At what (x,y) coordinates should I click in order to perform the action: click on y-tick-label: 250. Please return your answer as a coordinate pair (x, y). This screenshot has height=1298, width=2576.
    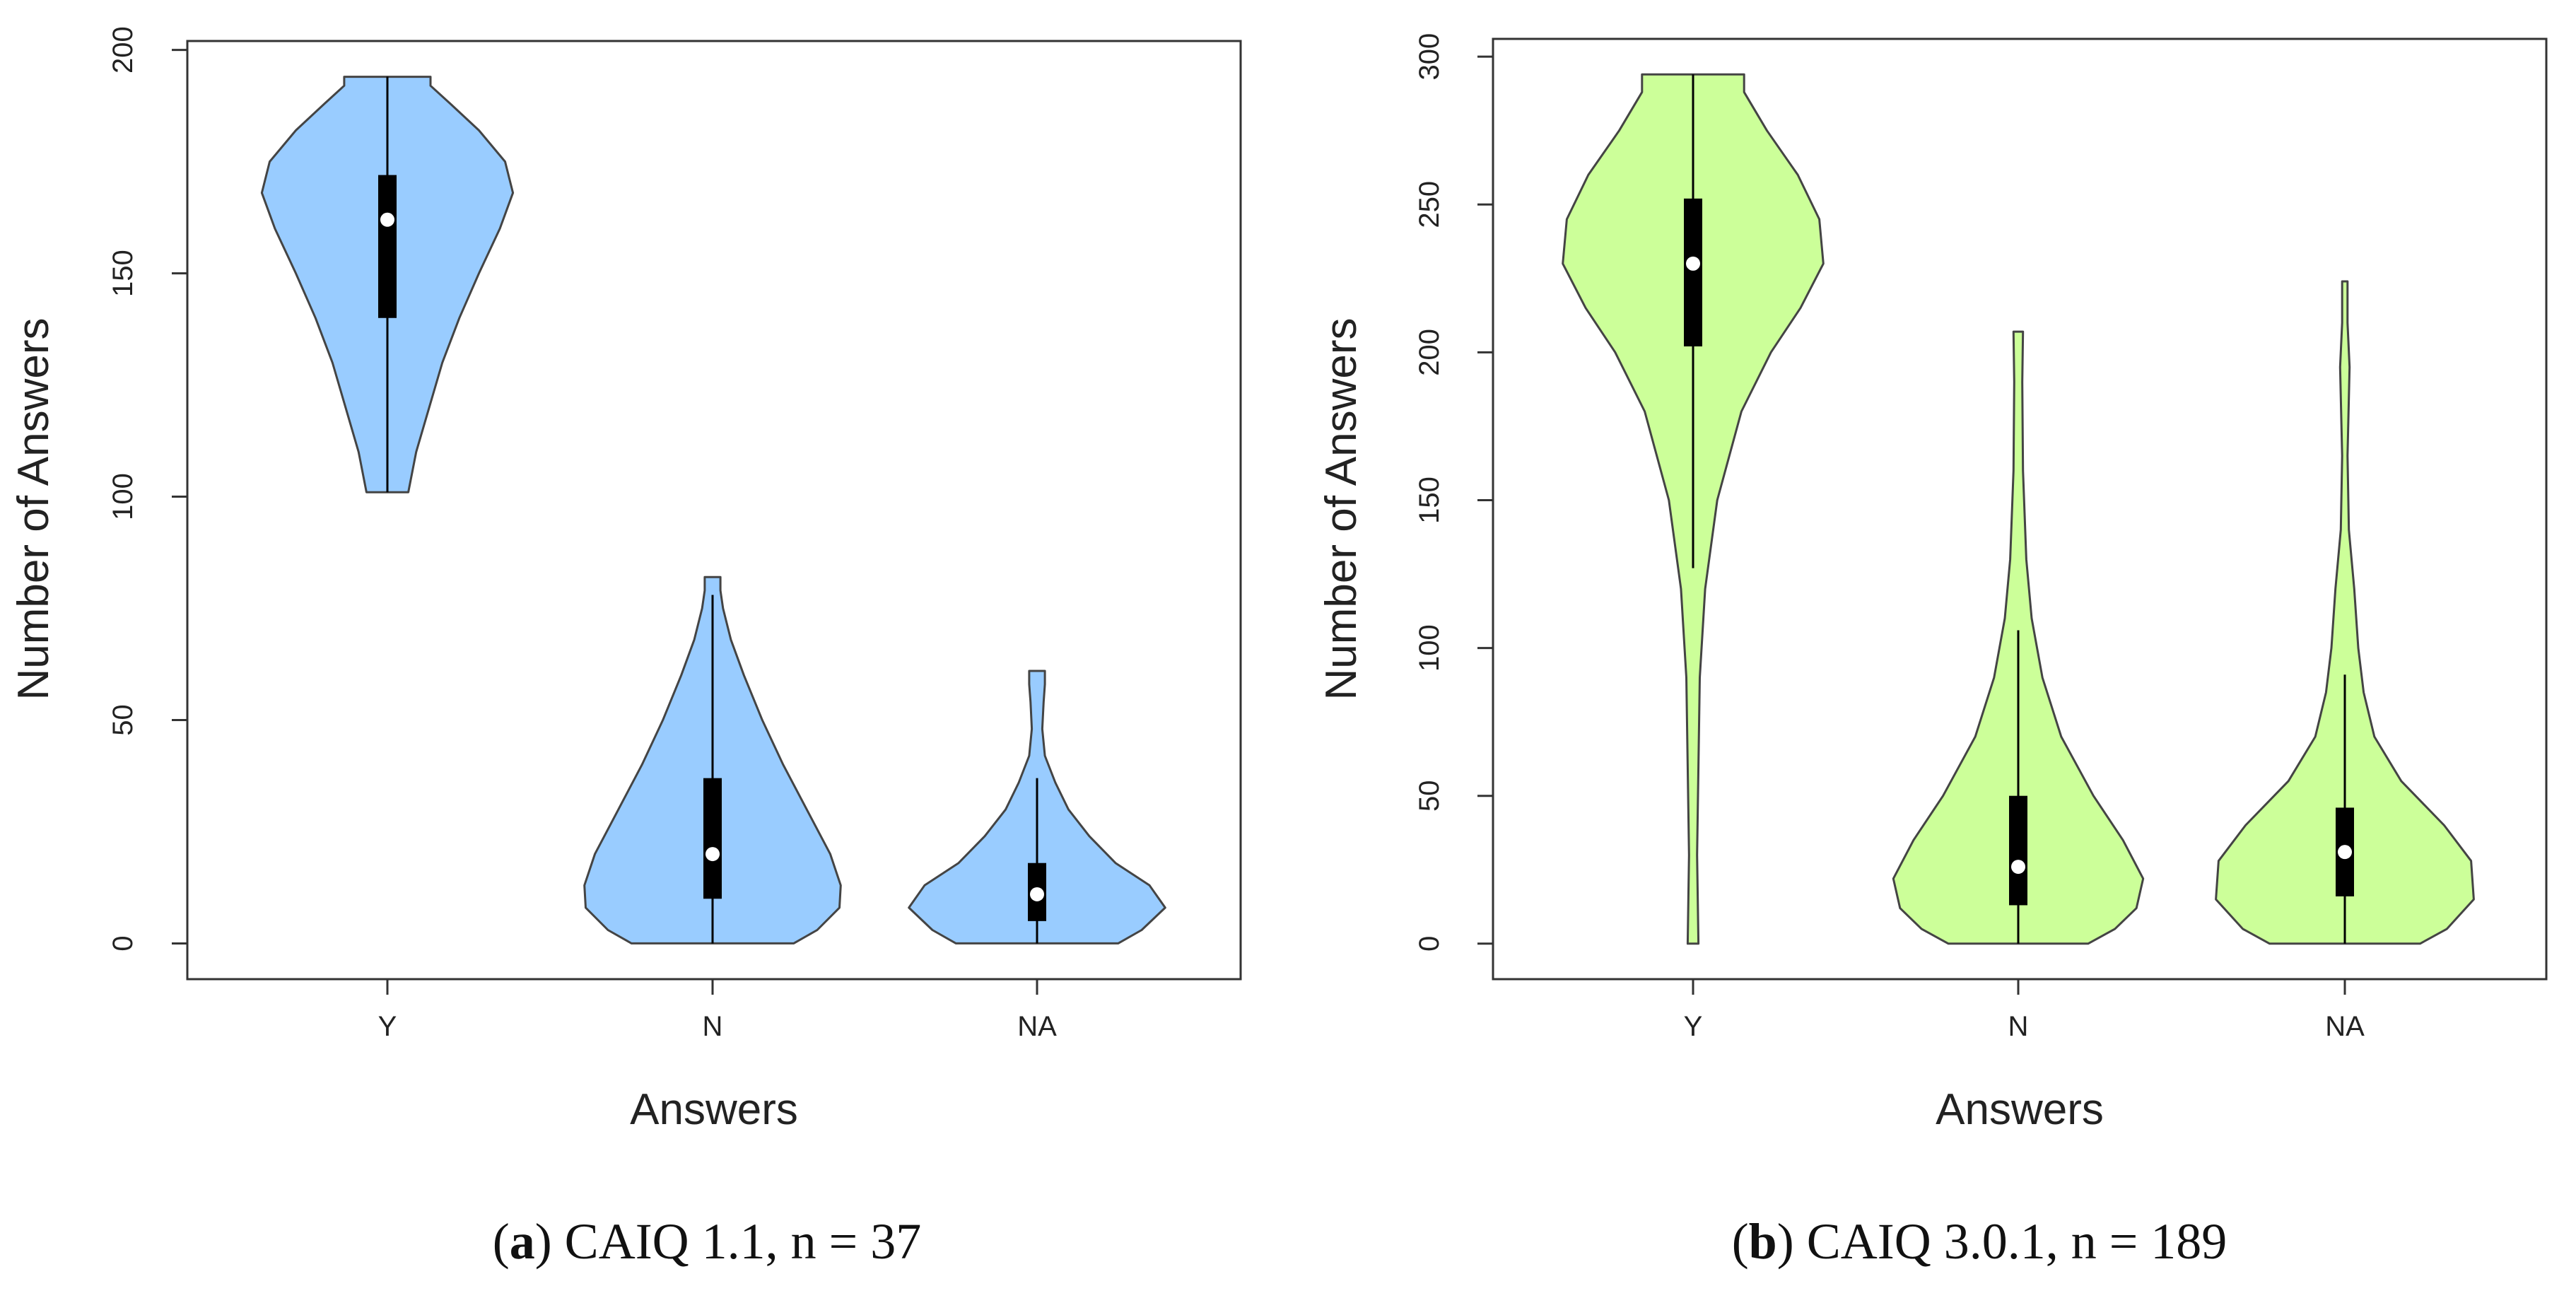
    Looking at the image, I should click on (1430, 204).